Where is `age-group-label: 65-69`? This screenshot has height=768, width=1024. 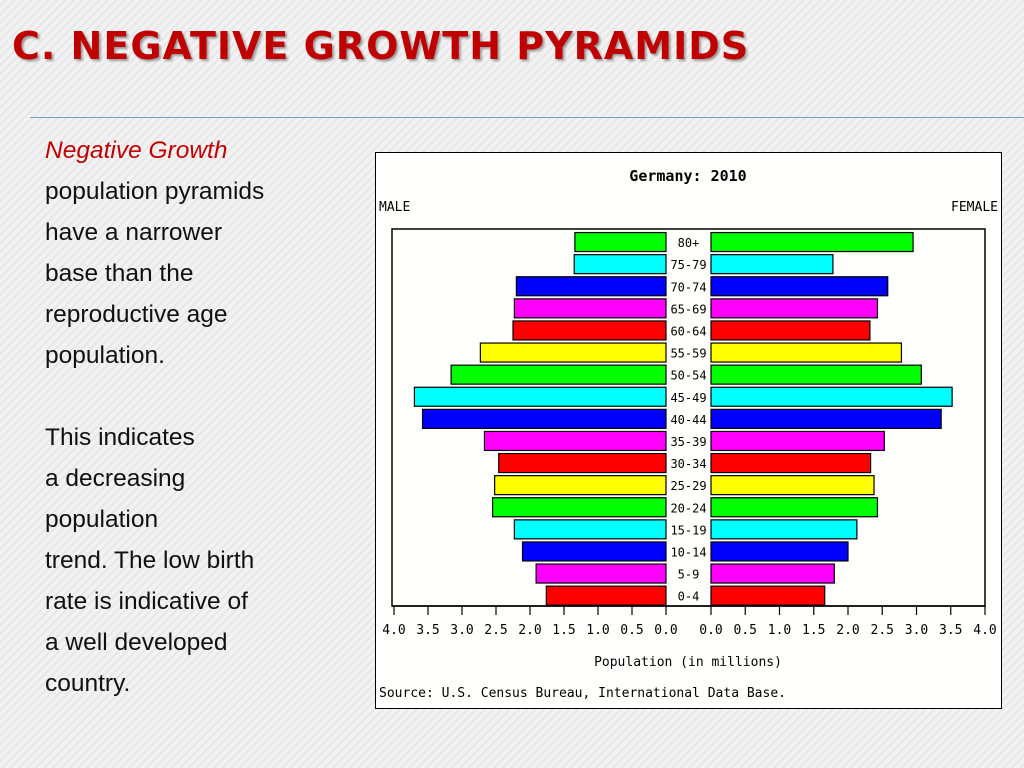 age-group-label: 65-69 is located at coordinates (688, 309).